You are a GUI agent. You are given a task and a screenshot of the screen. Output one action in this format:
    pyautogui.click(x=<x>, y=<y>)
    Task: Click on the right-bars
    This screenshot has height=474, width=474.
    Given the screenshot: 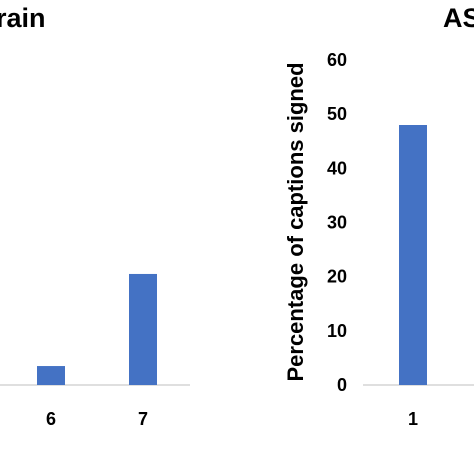 What is the action you would take?
    pyautogui.click(x=413, y=255)
    